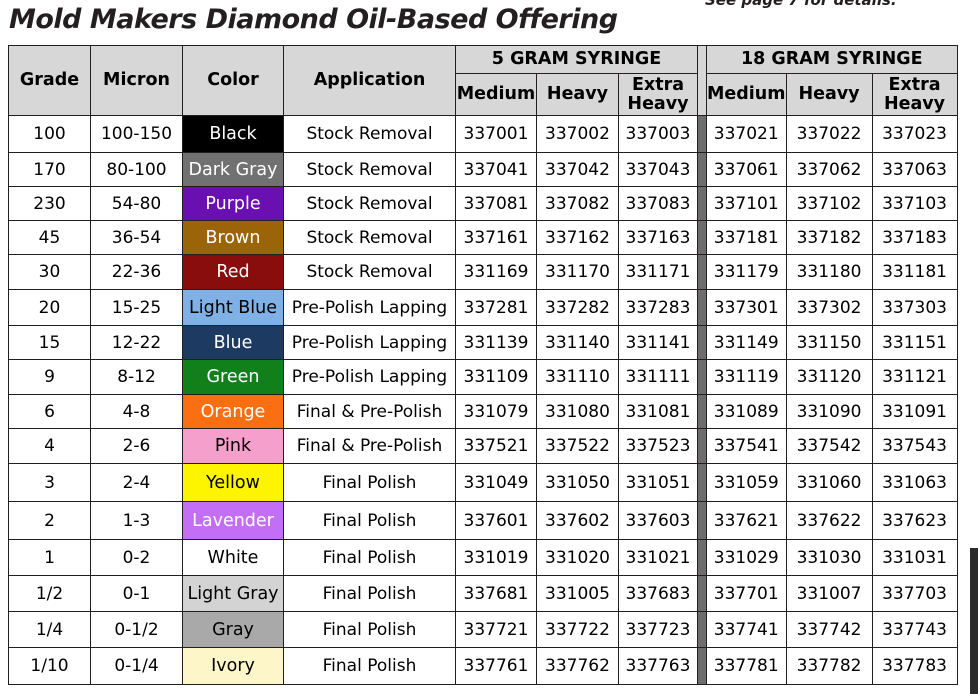 This screenshot has width=978, height=694. Describe the element at coordinates (577, 342) in the screenshot. I see `part-number-5g: 331140` at that location.